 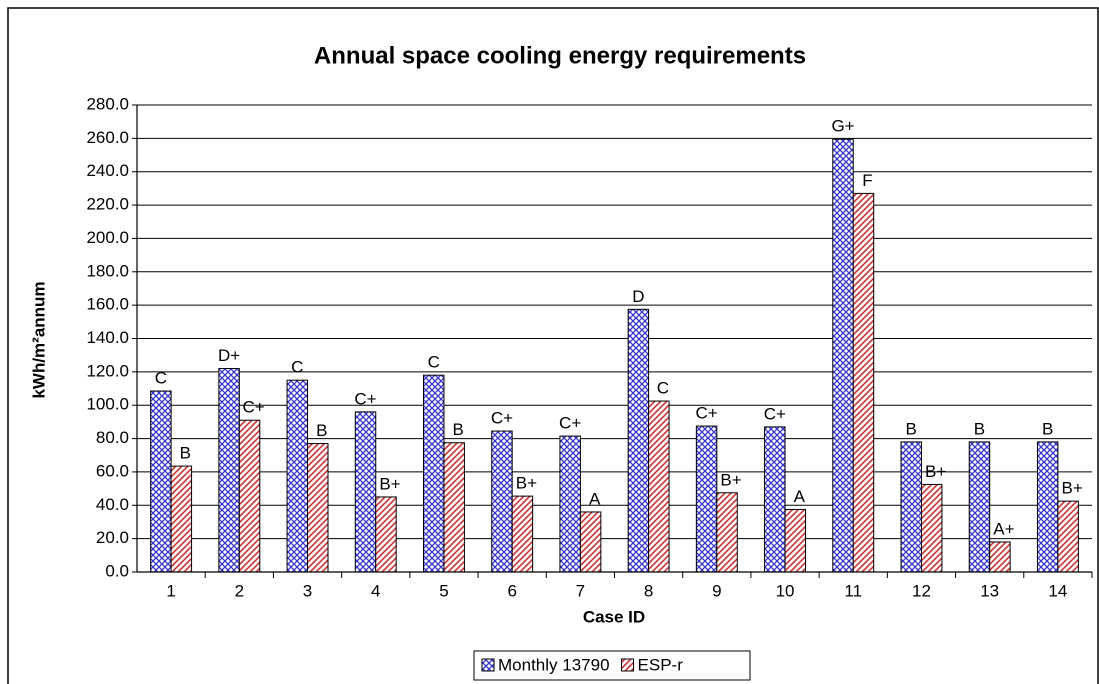 I want to click on x-tick-label: 6, so click(x=511, y=590).